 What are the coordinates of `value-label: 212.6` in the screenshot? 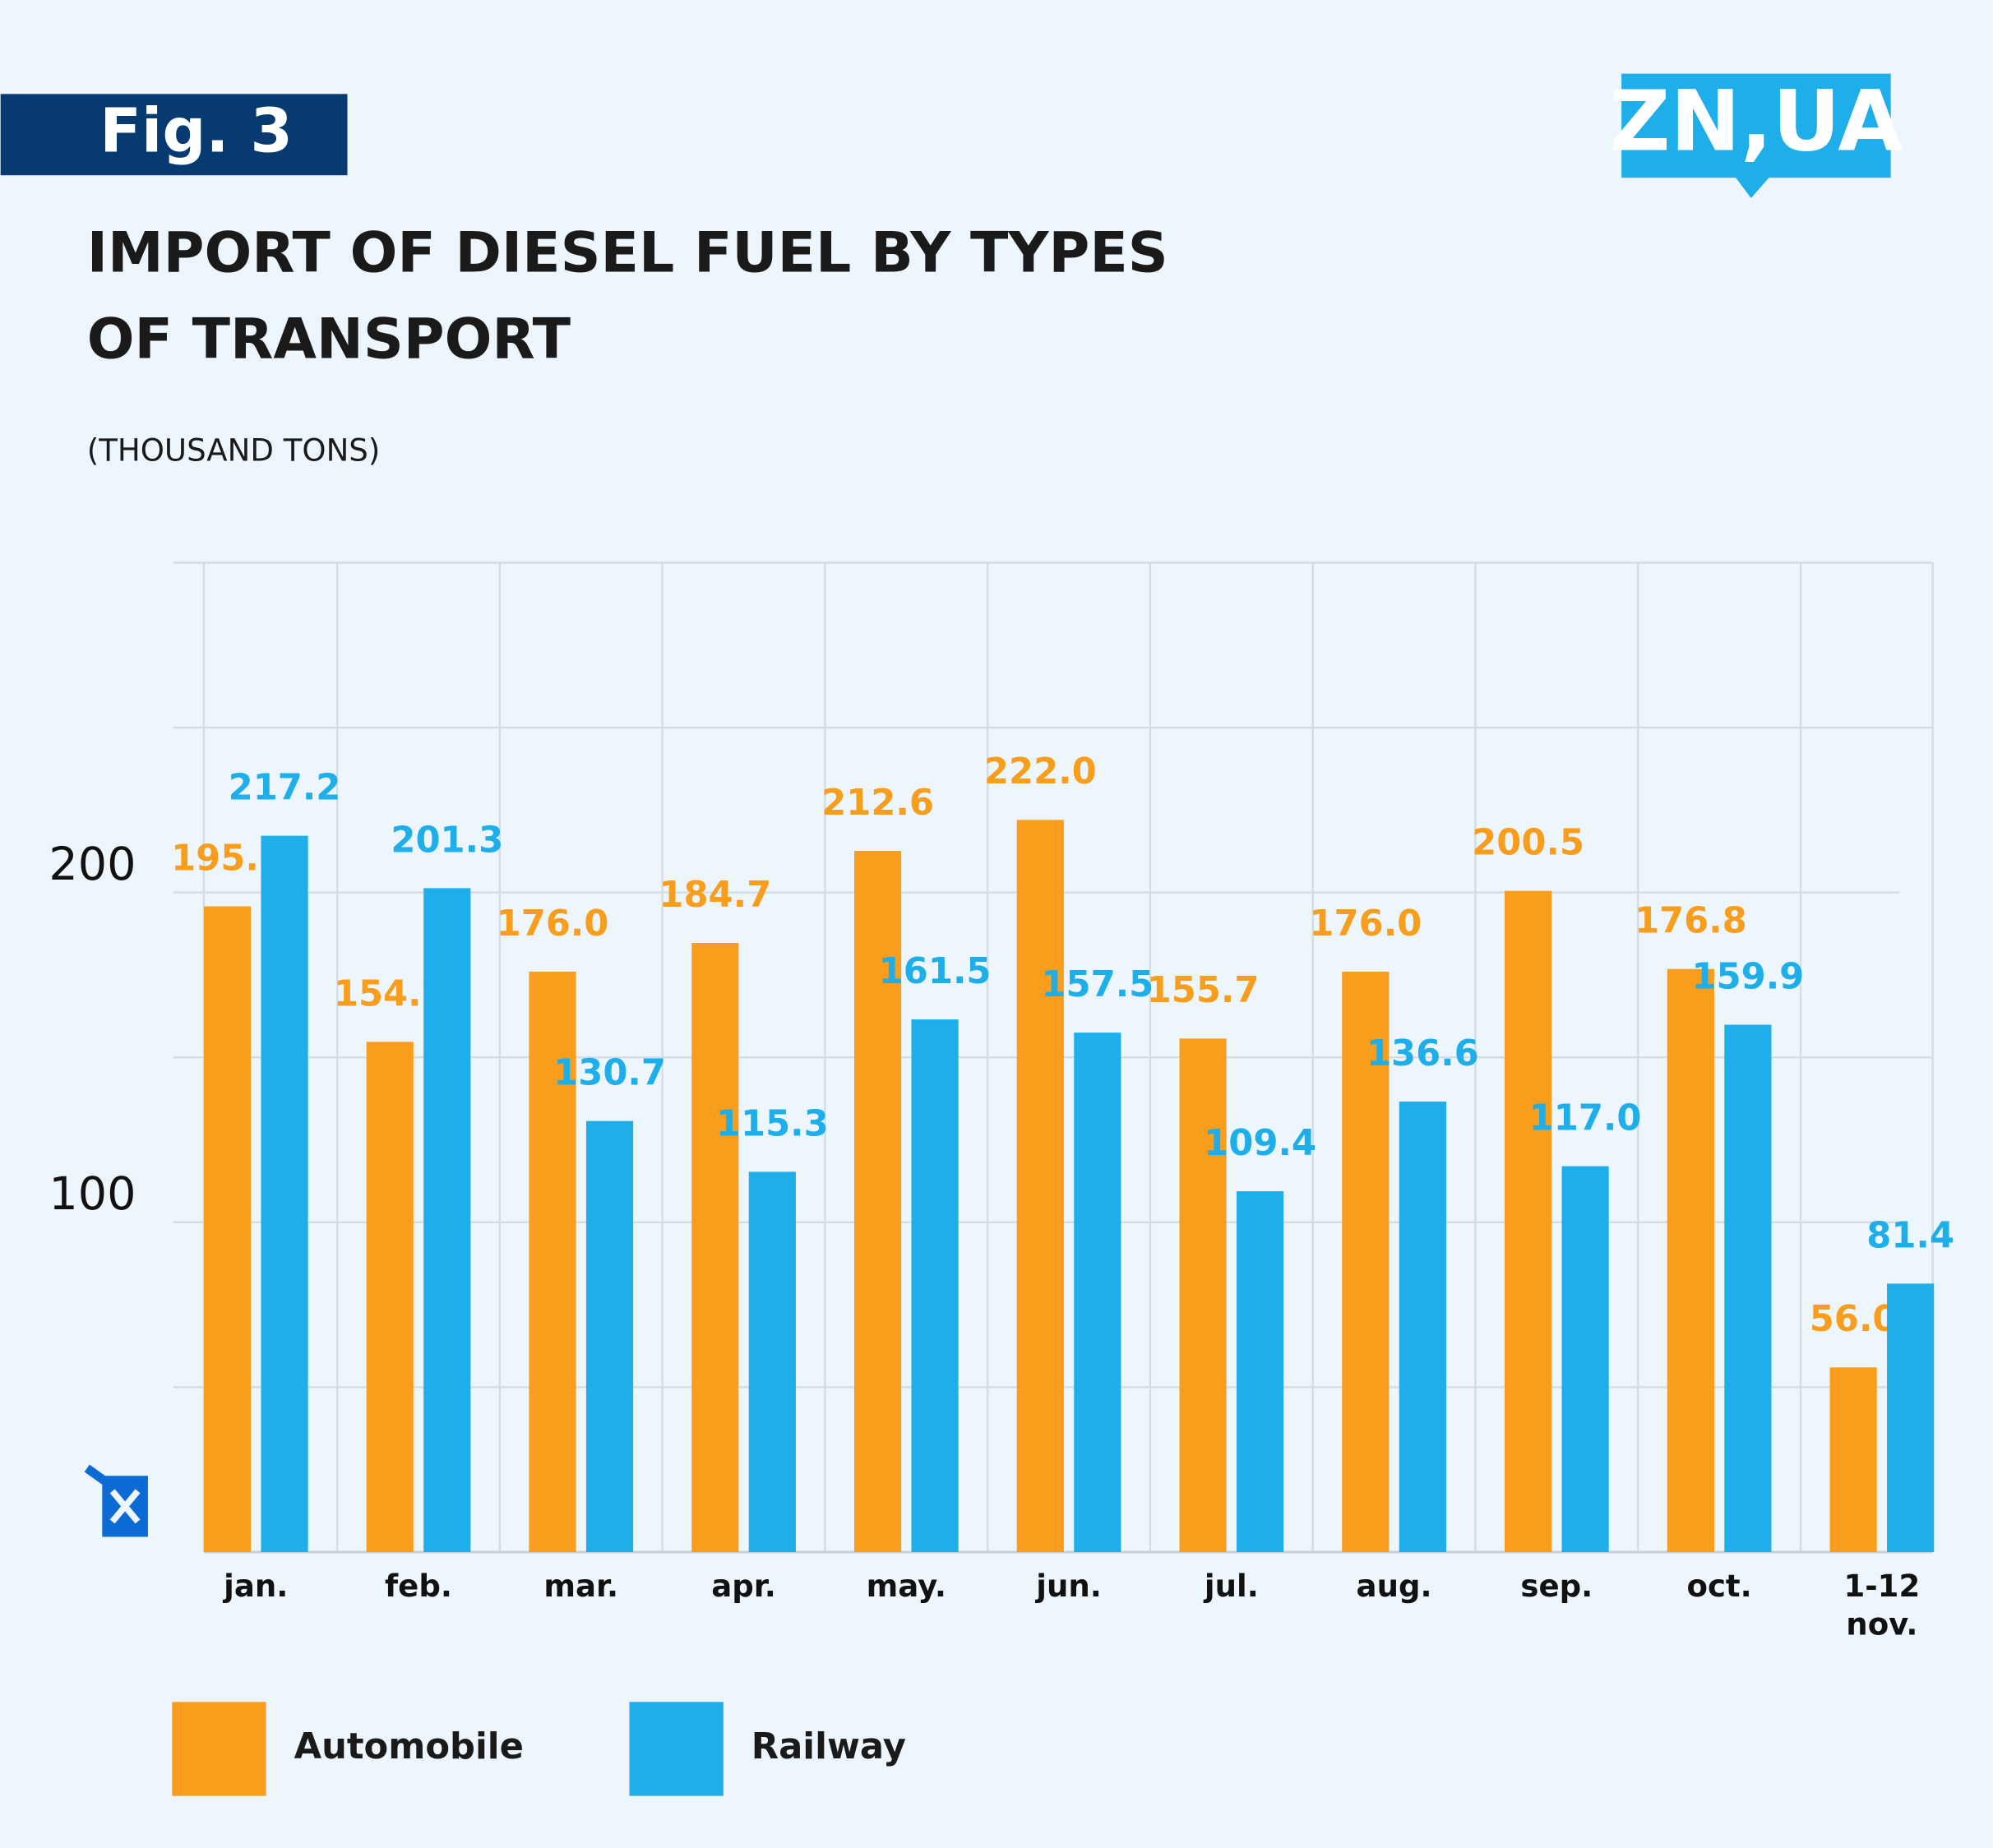 It's located at (877, 803).